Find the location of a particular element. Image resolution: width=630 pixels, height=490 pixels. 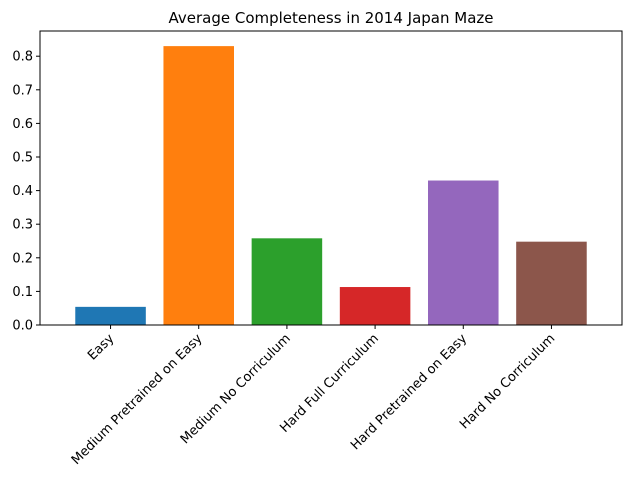

y-axis: 0.0 0.1 0.2 0.3 0.4 0.5 0.6 0.7 0.8 is located at coordinates (26, 192).